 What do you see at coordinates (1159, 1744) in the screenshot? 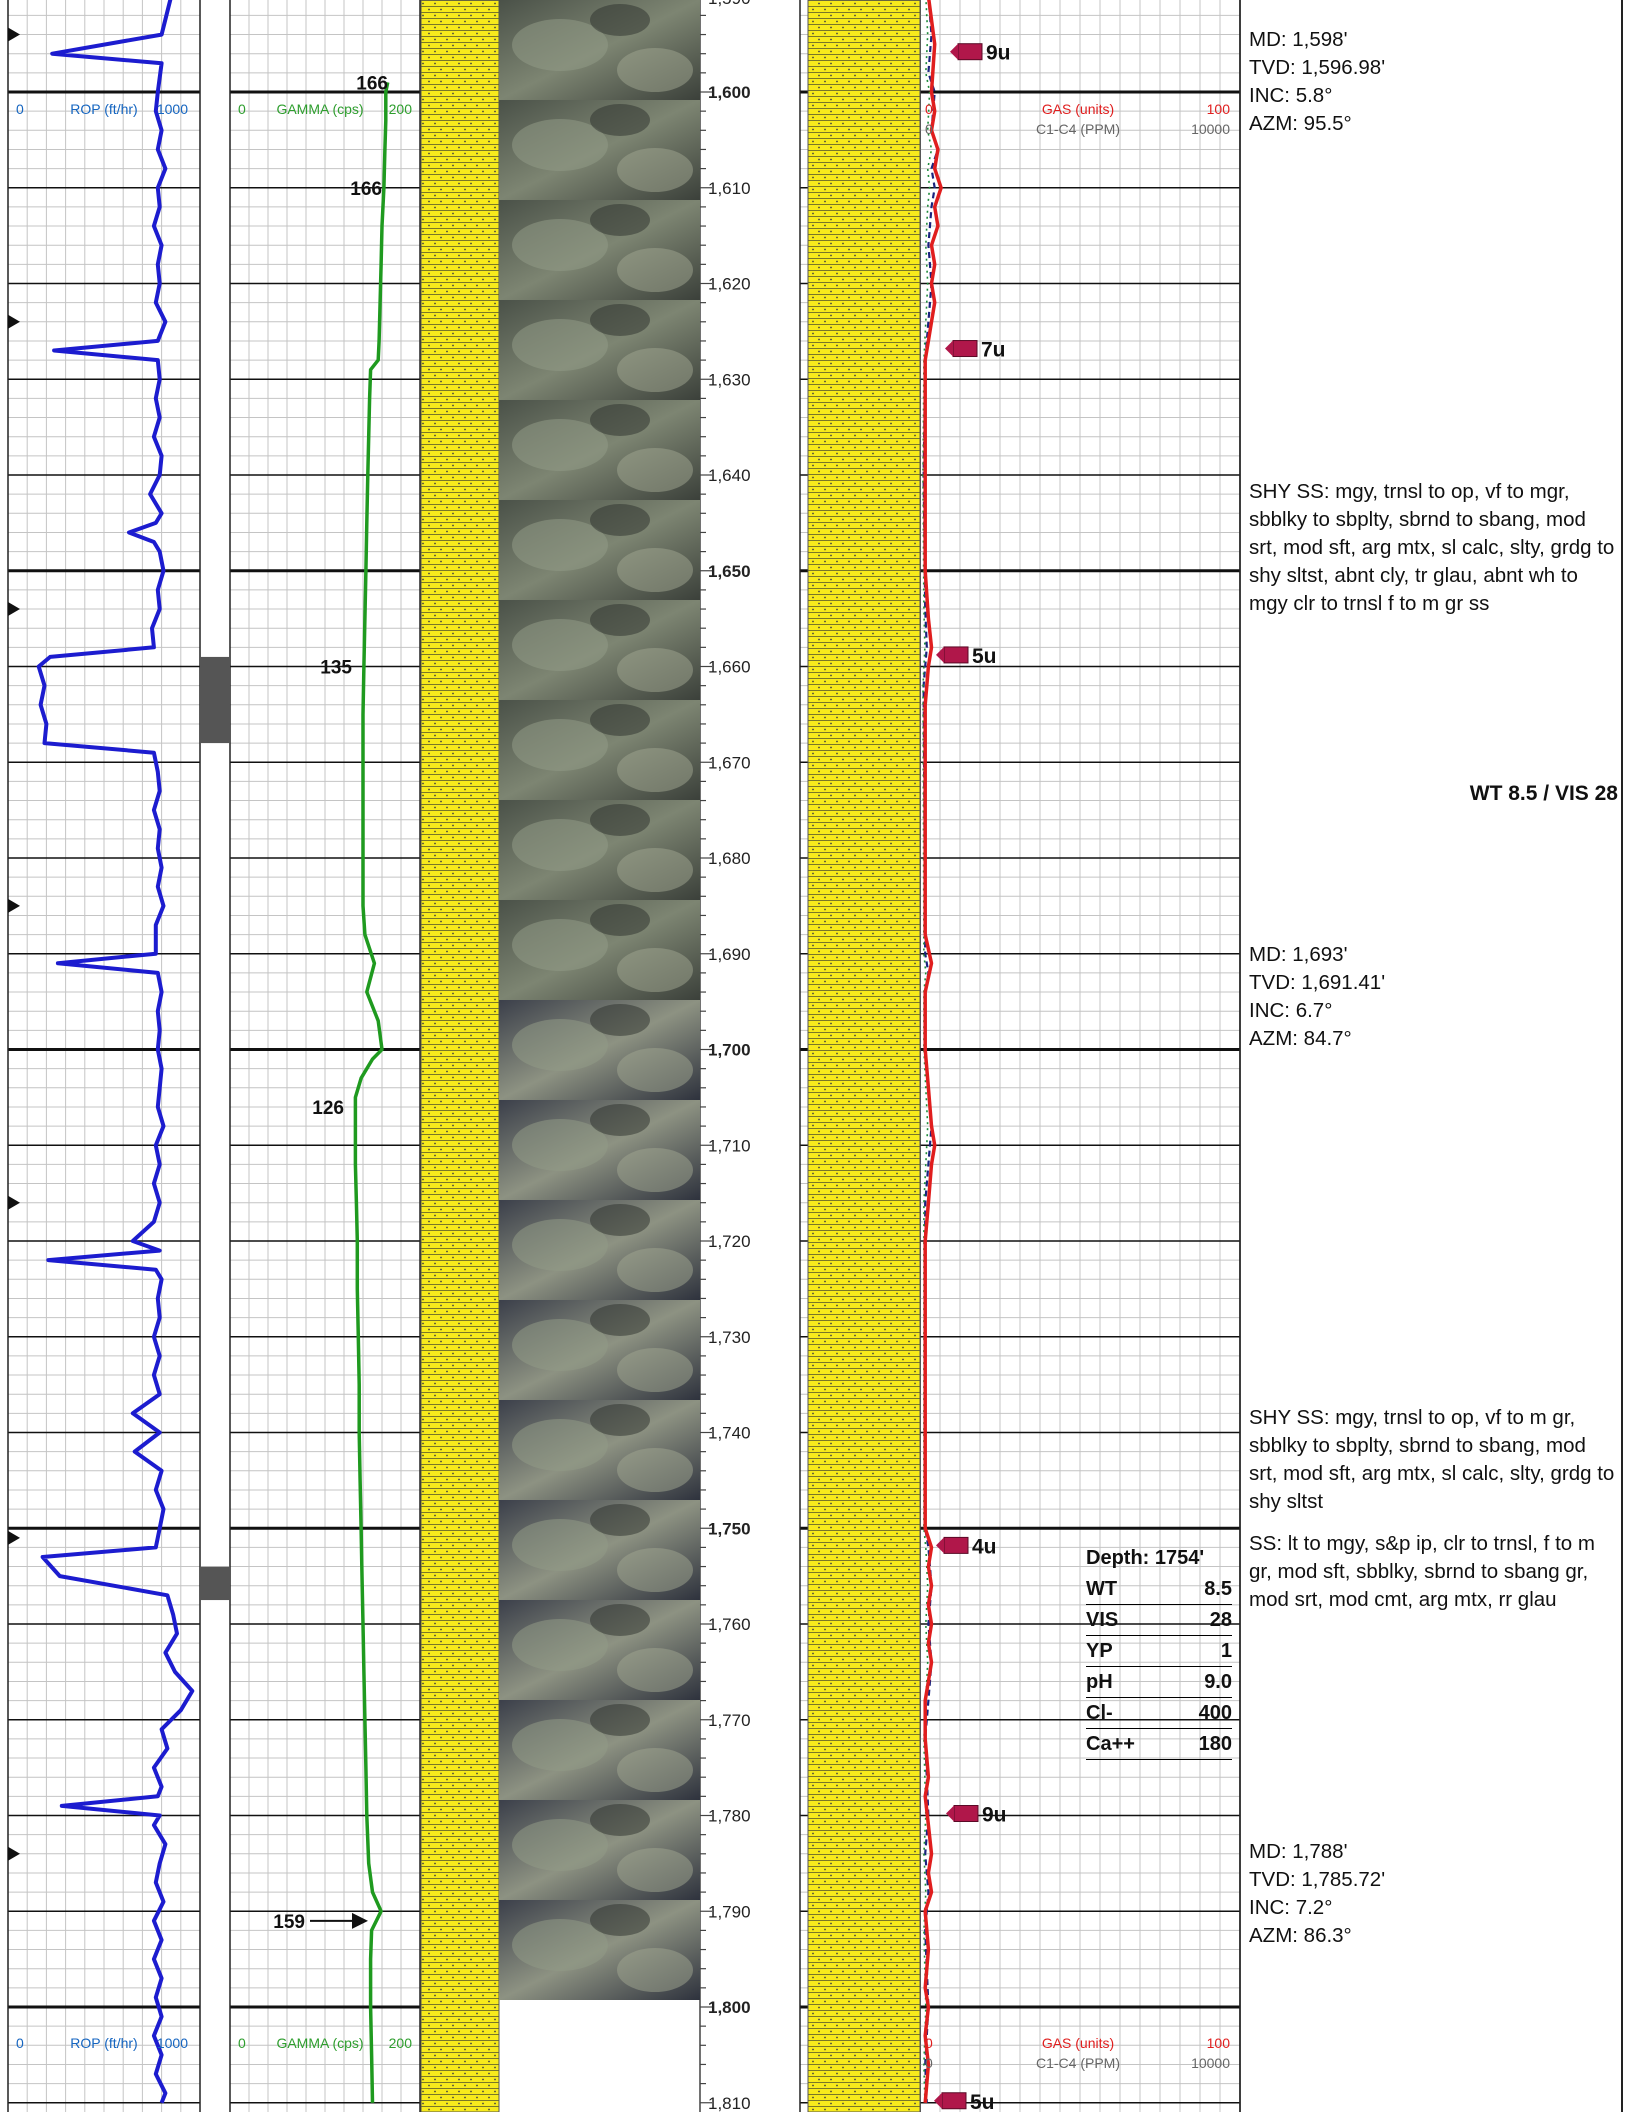
I see `mud-check-row: Ca++ 180` at bounding box center [1159, 1744].